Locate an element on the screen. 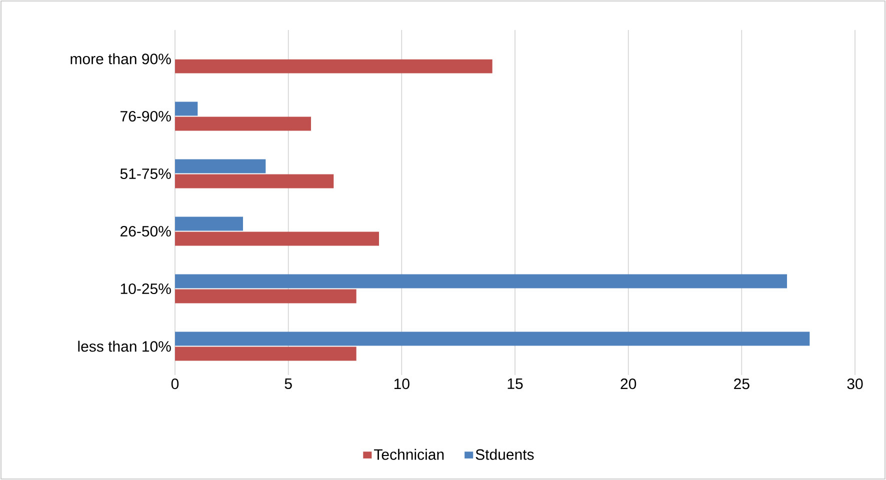 This screenshot has height=480, width=886. legend-label: Technician is located at coordinates (409, 454).